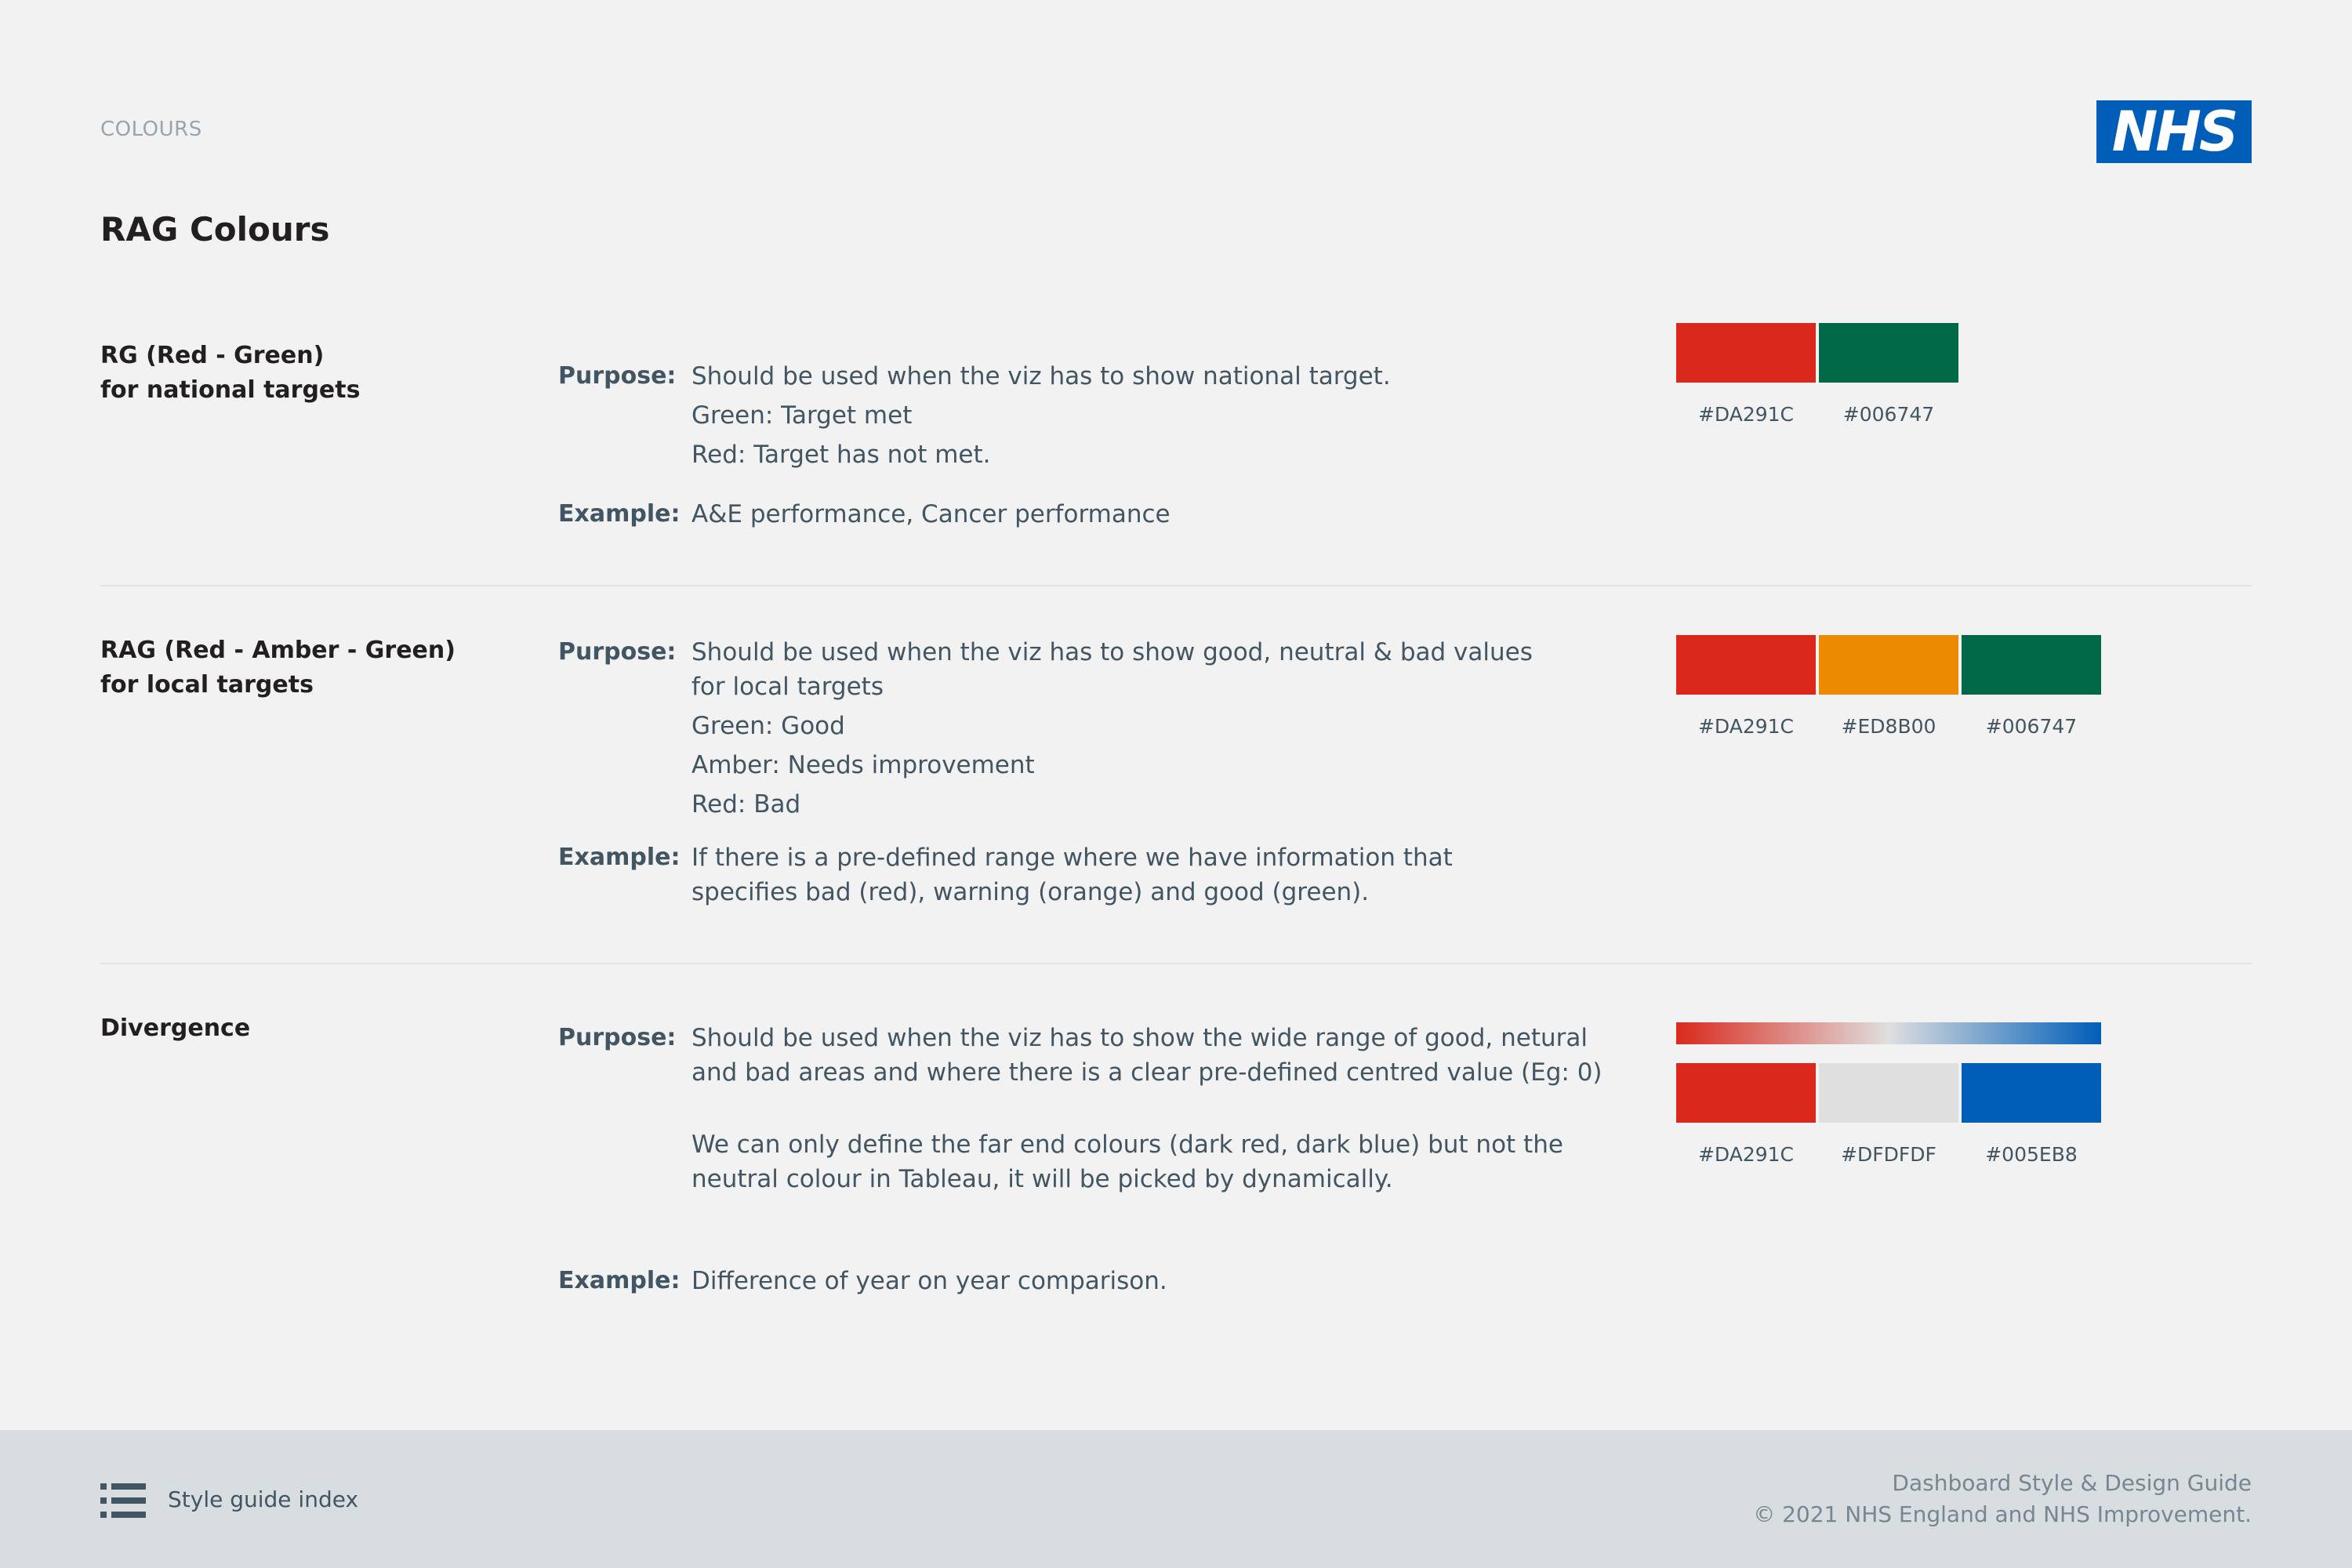 This screenshot has height=1568, width=2352. Describe the element at coordinates (1889, 726) in the screenshot. I see `swatch-hex-label: #ED8B00` at that location.